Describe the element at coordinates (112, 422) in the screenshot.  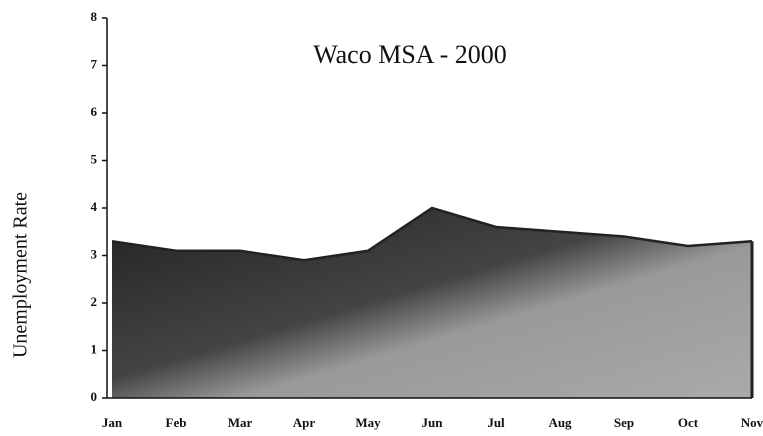
I see `x-tick-label: Jan` at that location.